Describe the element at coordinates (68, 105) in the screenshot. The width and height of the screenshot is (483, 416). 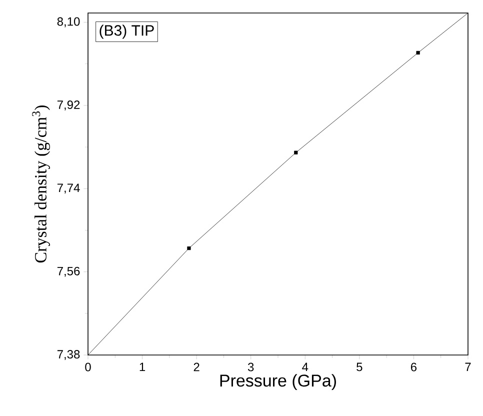
I see `y-tick-label: 7,92` at that location.